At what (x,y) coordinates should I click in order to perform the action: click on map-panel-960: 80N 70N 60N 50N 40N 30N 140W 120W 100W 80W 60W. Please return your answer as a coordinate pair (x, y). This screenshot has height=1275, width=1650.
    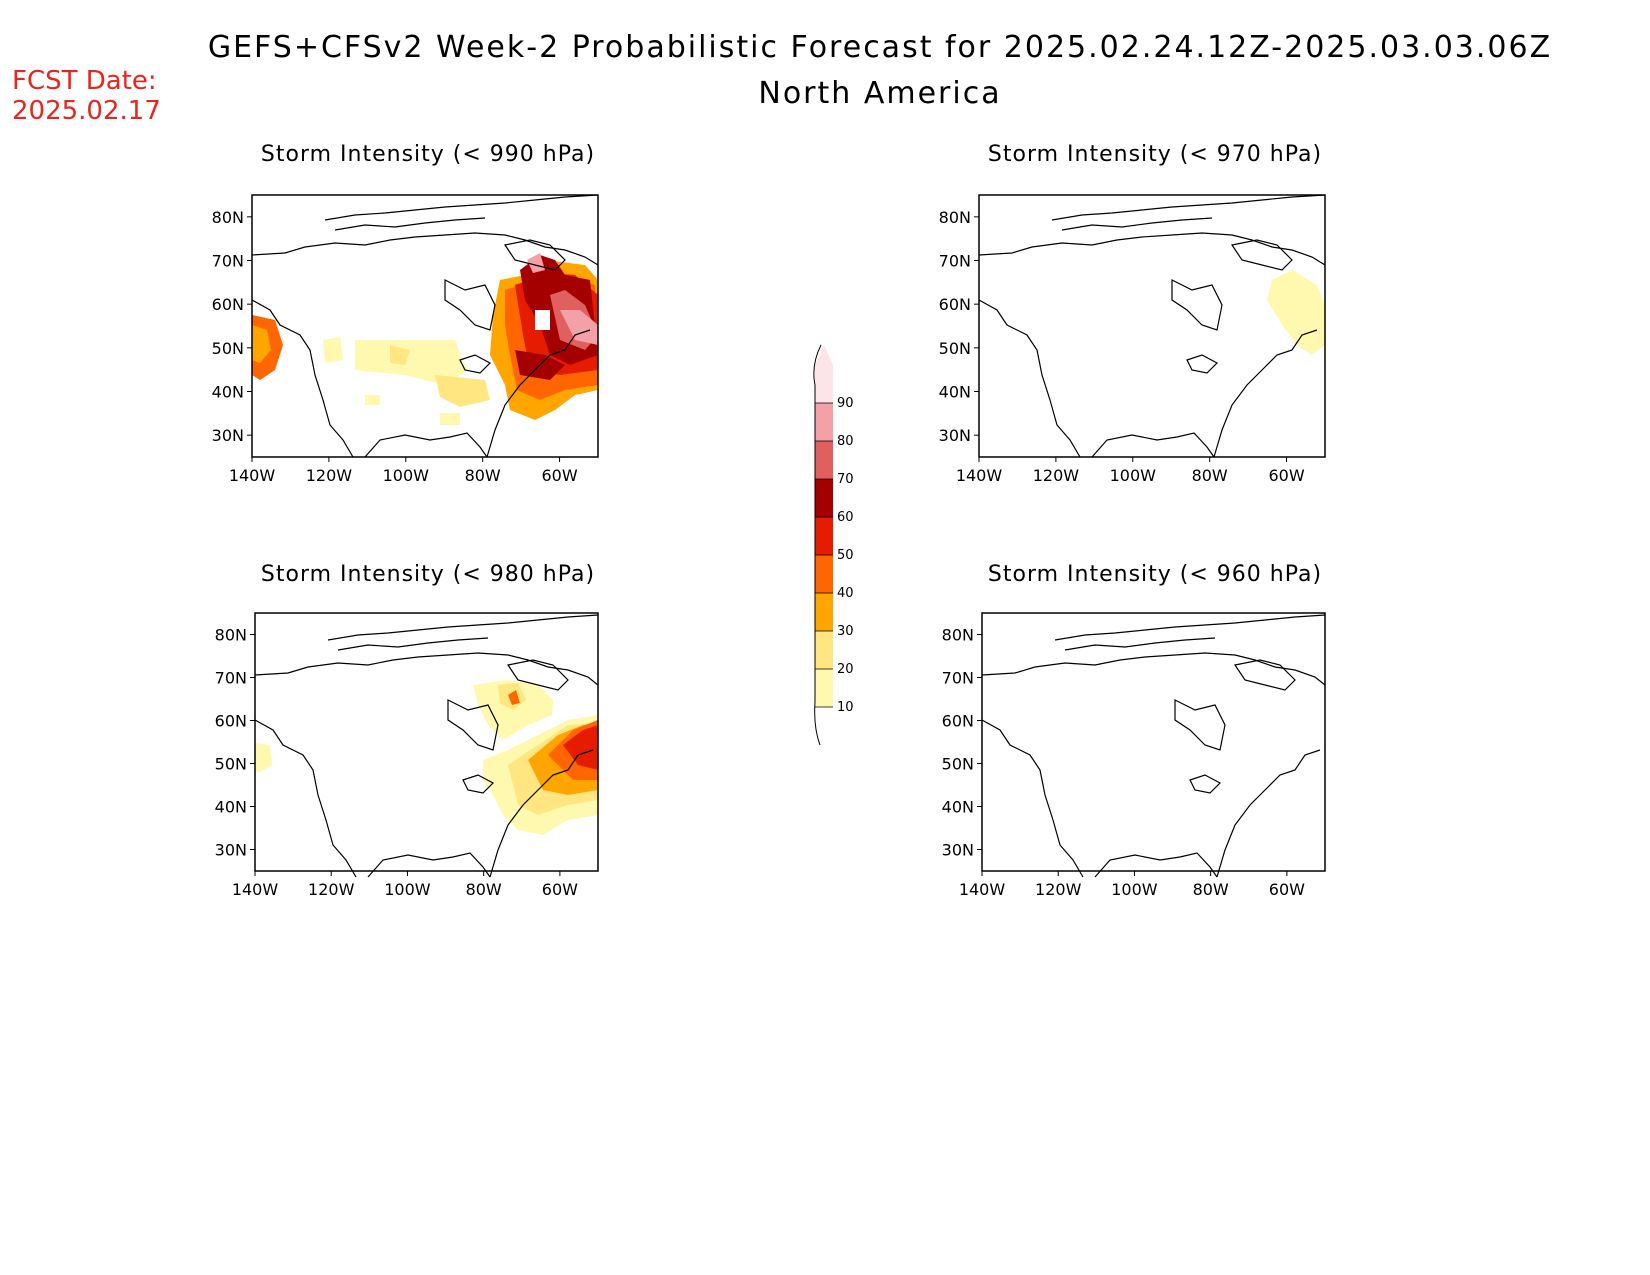
    Looking at the image, I should click on (1134, 755).